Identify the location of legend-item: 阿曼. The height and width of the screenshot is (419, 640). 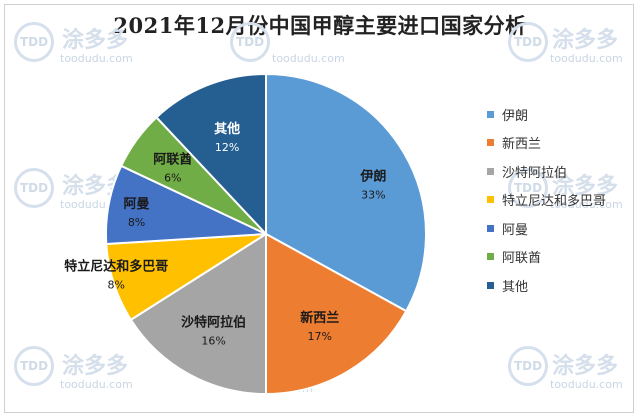
(557, 228).